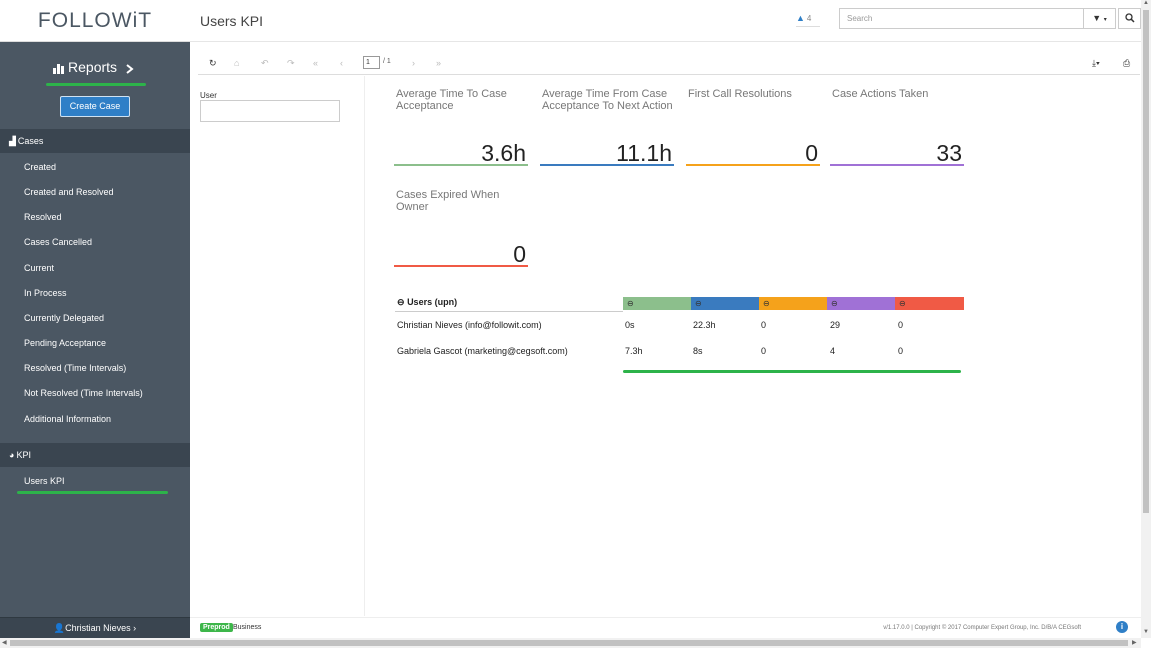  I want to click on kpi-tile: First Call Resolutions 0, so click(753, 128).